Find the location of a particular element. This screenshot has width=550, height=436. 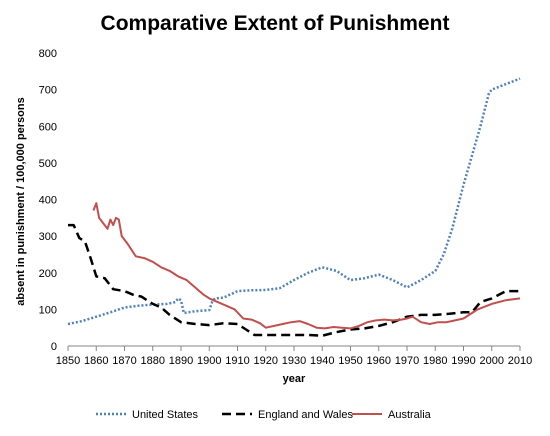

x-tick-label: 1950 is located at coordinates (350, 361).